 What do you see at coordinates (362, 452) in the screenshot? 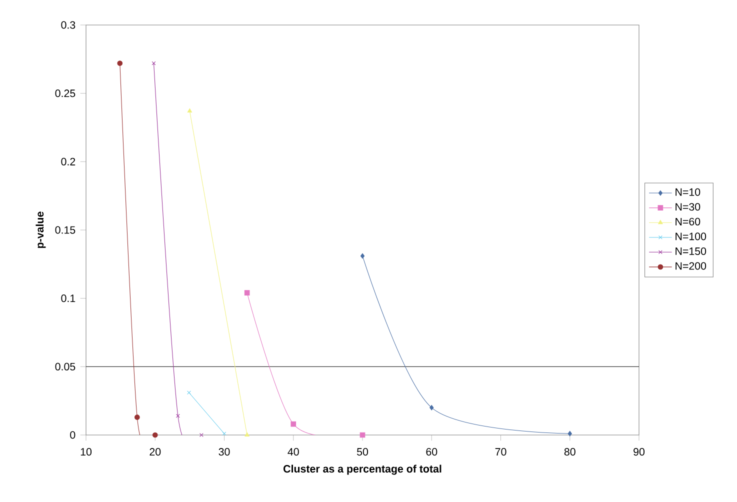
I see `x-tick-label: 50` at bounding box center [362, 452].